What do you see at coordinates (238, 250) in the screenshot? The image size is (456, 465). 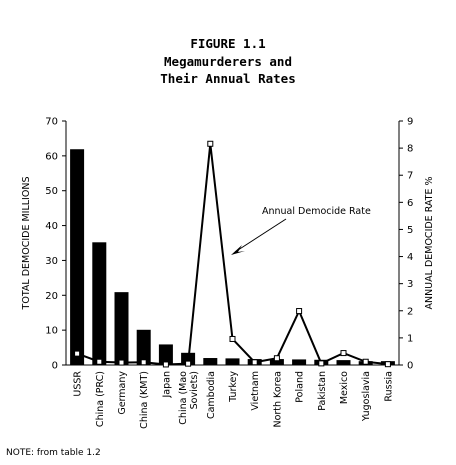 I see `annotation-arrow-head` at bounding box center [238, 250].